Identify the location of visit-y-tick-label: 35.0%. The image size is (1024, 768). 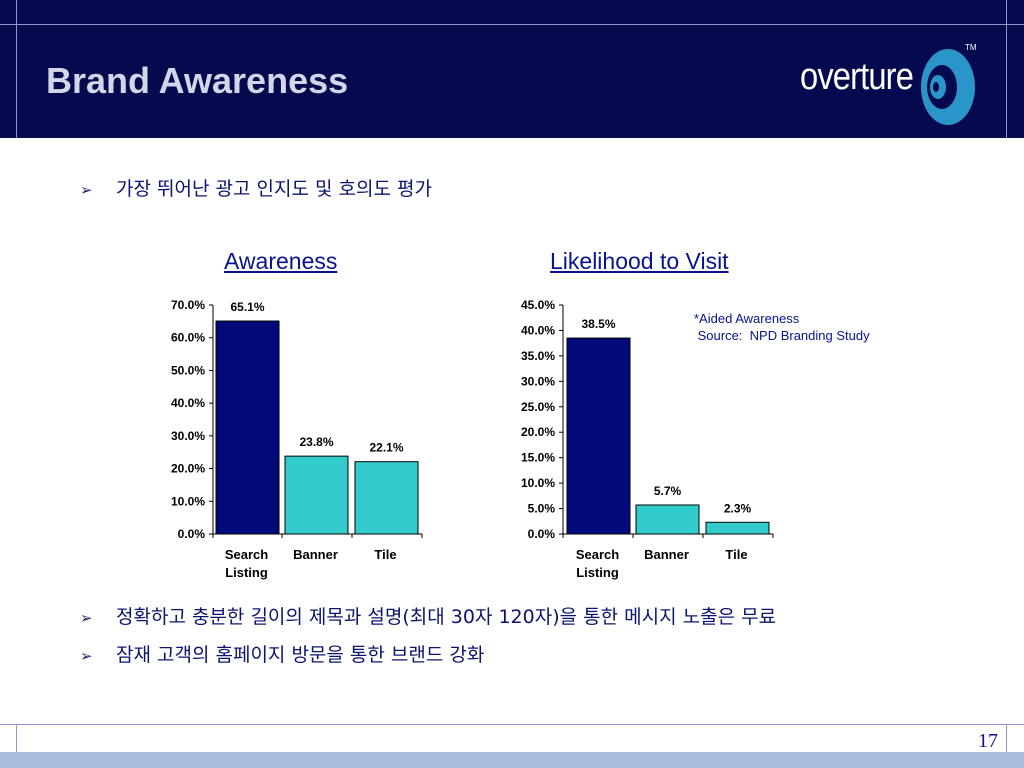
(538, 356).